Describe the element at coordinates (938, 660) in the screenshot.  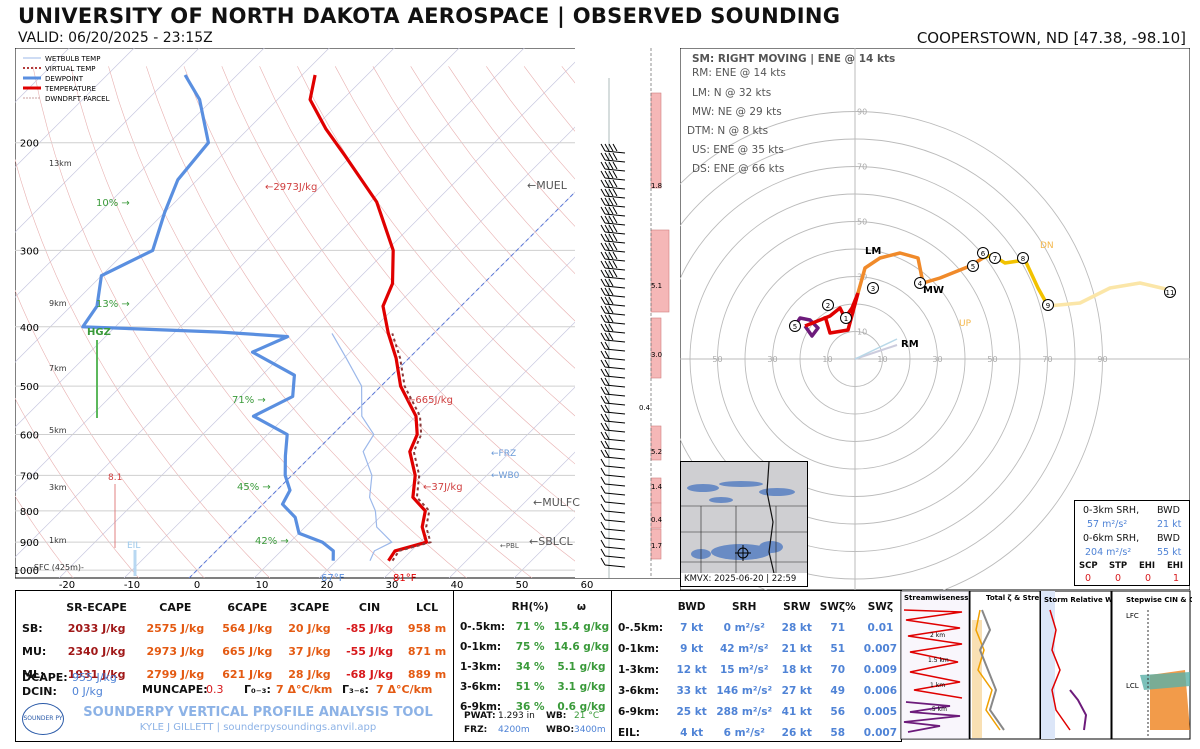
I see `panel1-h15: 1.5 km` at that location.